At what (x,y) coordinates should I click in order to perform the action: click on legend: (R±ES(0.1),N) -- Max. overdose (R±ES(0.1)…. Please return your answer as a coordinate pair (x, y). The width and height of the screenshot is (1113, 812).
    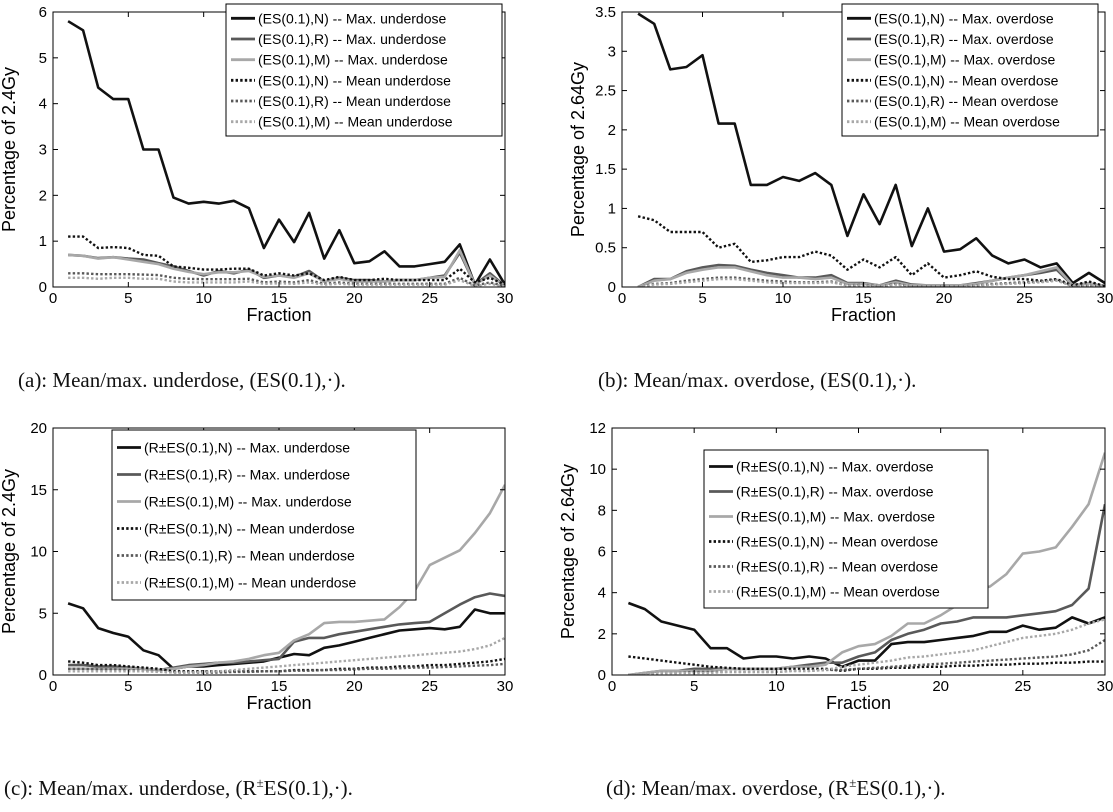
    Looking at the image, I should click on (846, 529).